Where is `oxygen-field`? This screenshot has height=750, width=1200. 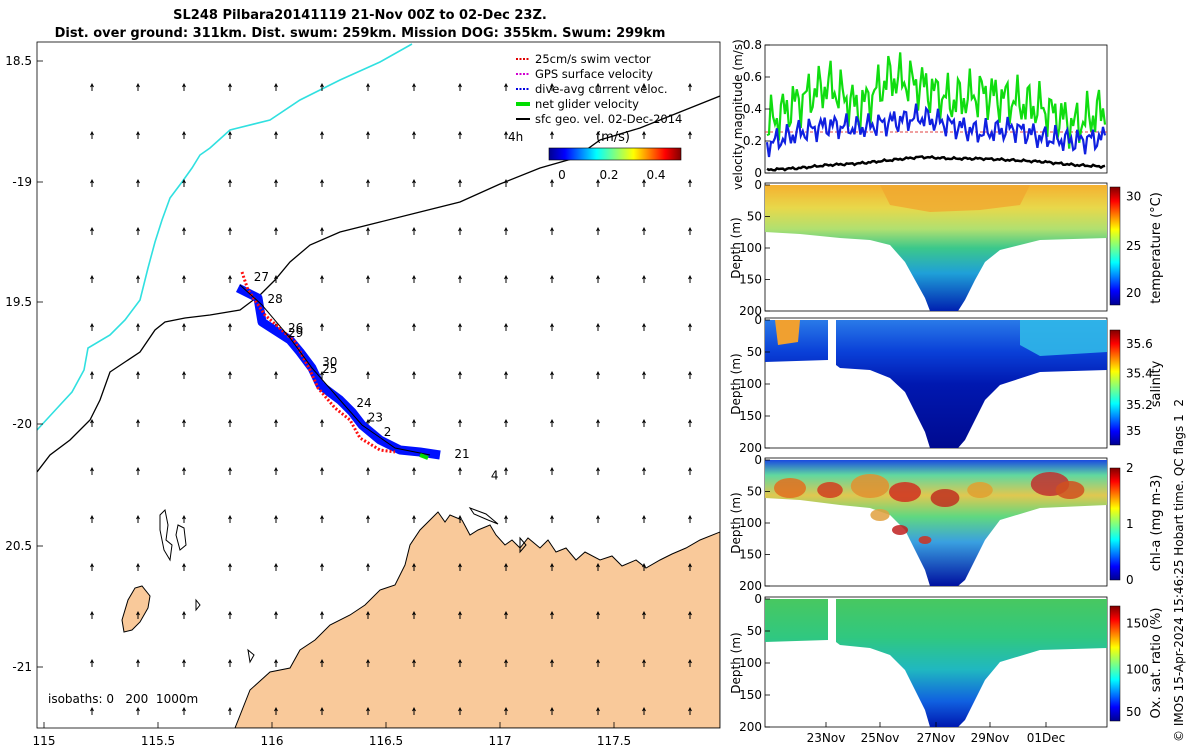 oxygen-field is located at coordinates (936, 663).